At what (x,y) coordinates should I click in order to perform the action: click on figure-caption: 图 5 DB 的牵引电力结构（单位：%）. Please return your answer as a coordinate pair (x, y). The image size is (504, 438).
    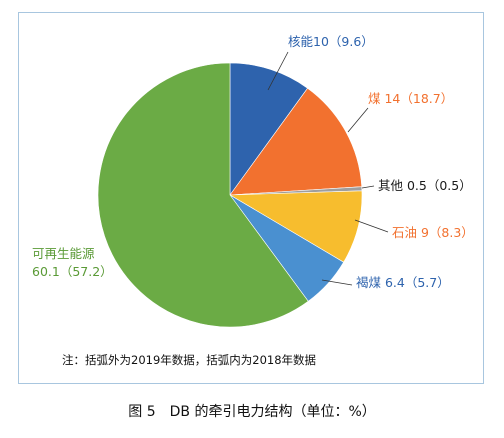
    Looking at the image, I should click on (252, 412).